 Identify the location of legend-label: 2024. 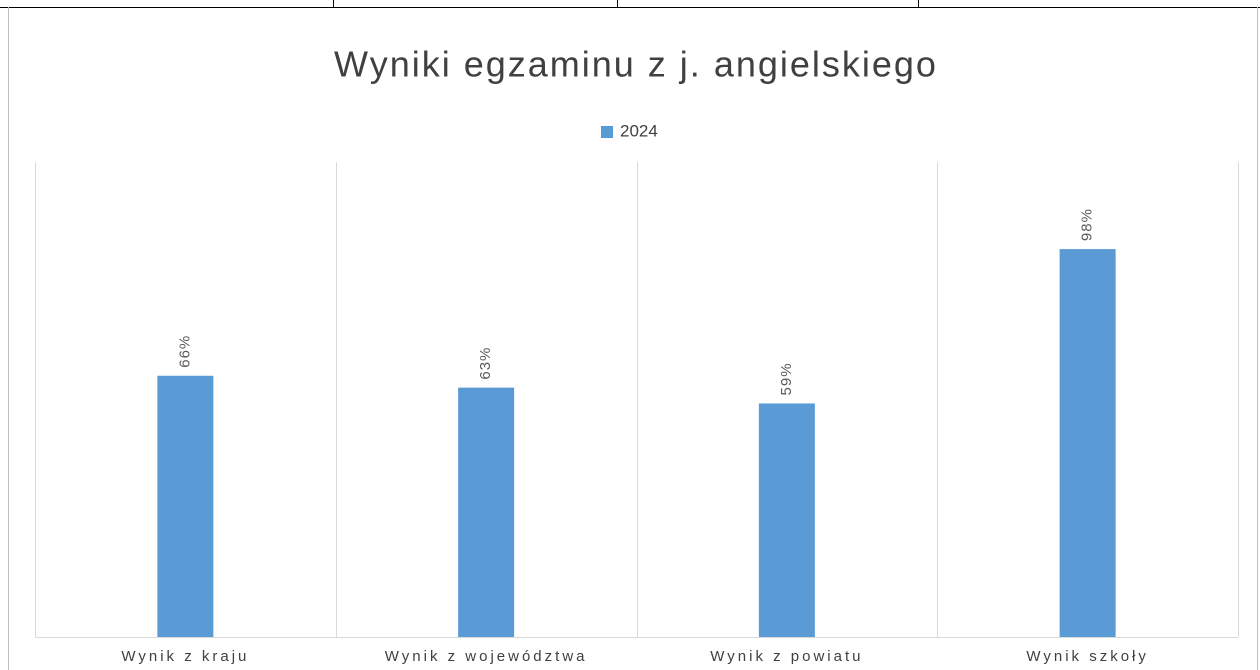
(639, 130).